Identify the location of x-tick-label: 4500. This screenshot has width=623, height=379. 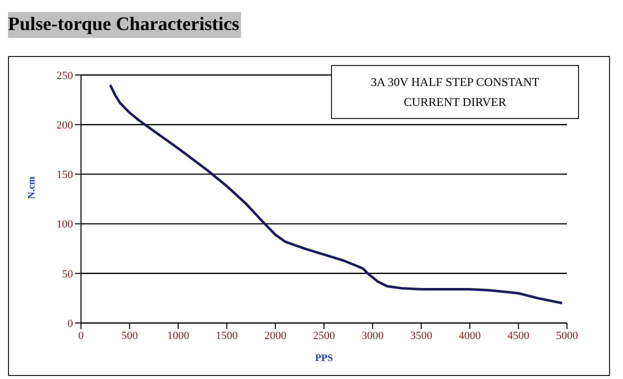
(518, 336).